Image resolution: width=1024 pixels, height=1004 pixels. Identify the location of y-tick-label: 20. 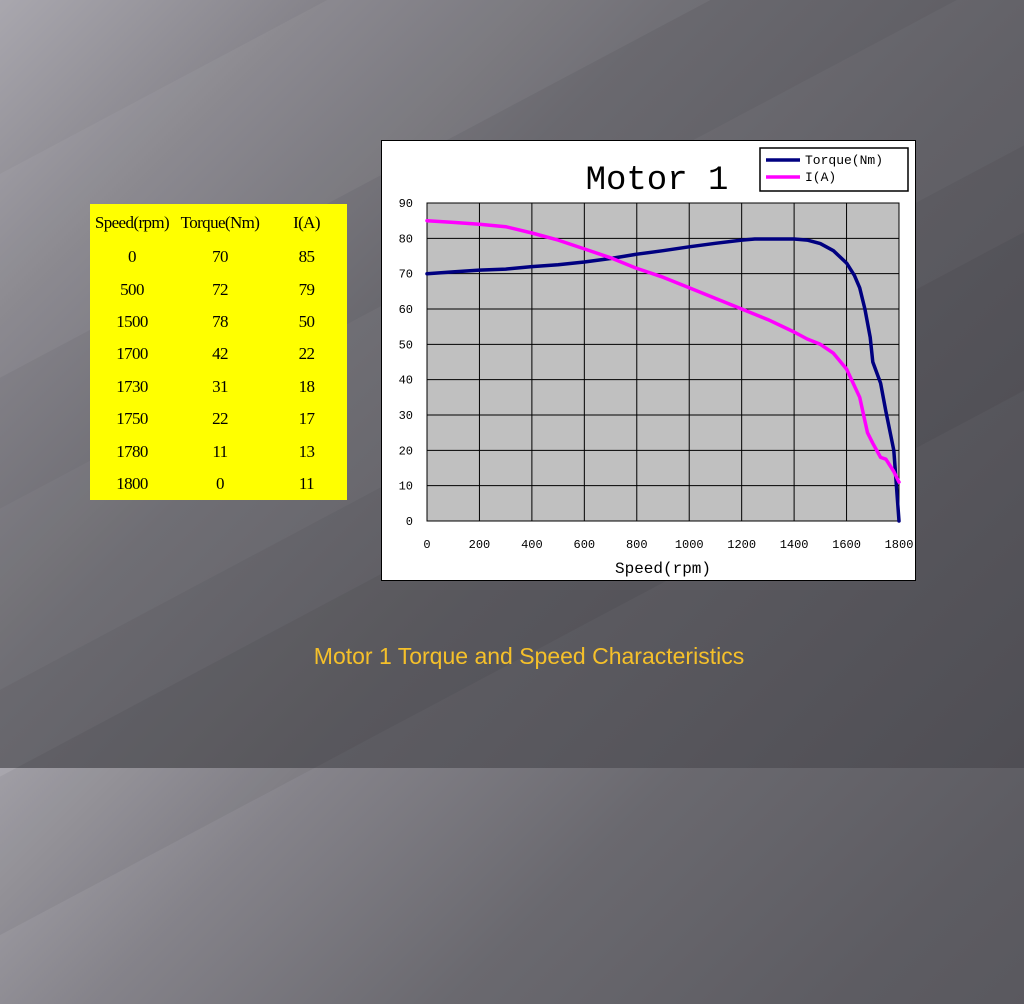
(406, 451).